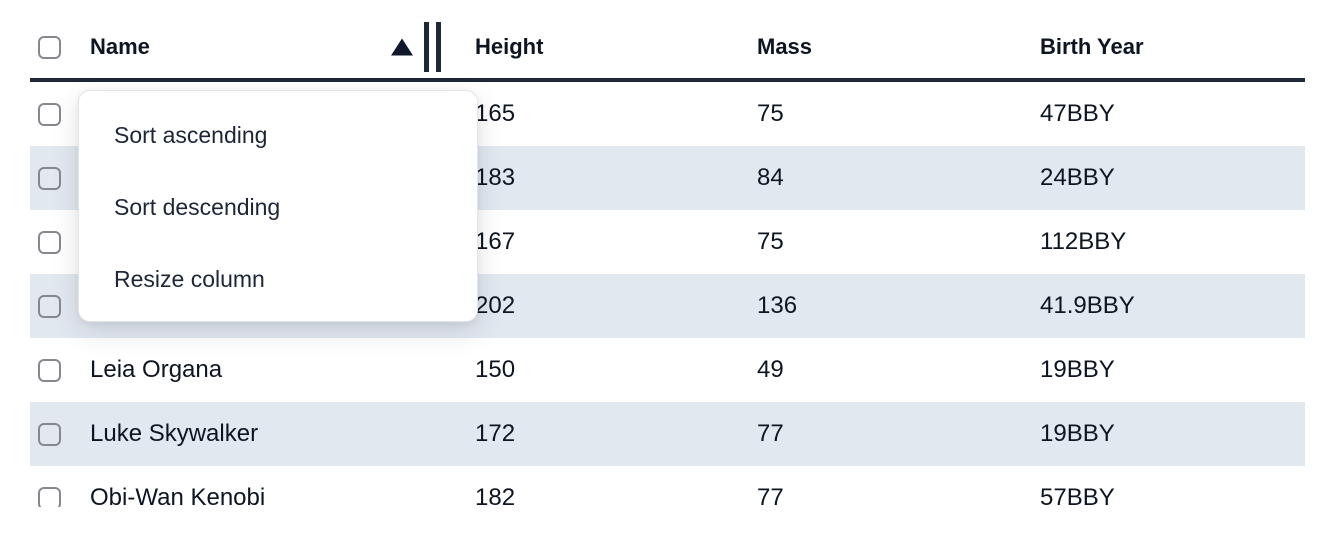 This screenshot has height=536, width=1330. Describe the element at coordinates (495, 177) in the screenshot. I see `cell-height: 183` at that location.